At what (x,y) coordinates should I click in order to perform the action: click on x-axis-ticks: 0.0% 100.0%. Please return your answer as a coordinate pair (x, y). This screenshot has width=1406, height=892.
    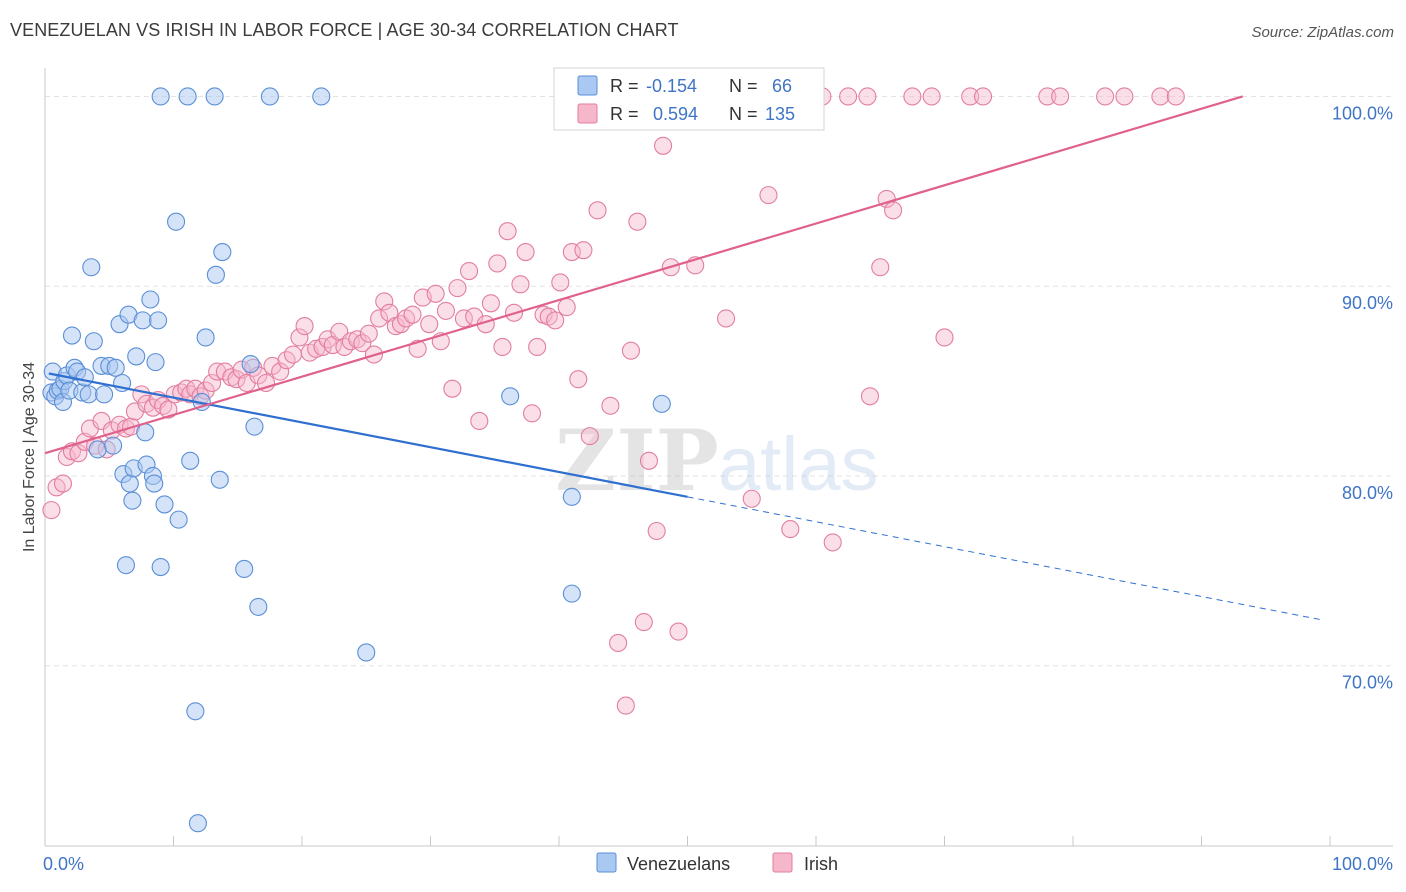
    Looking at the image, I should click on (718, 855).